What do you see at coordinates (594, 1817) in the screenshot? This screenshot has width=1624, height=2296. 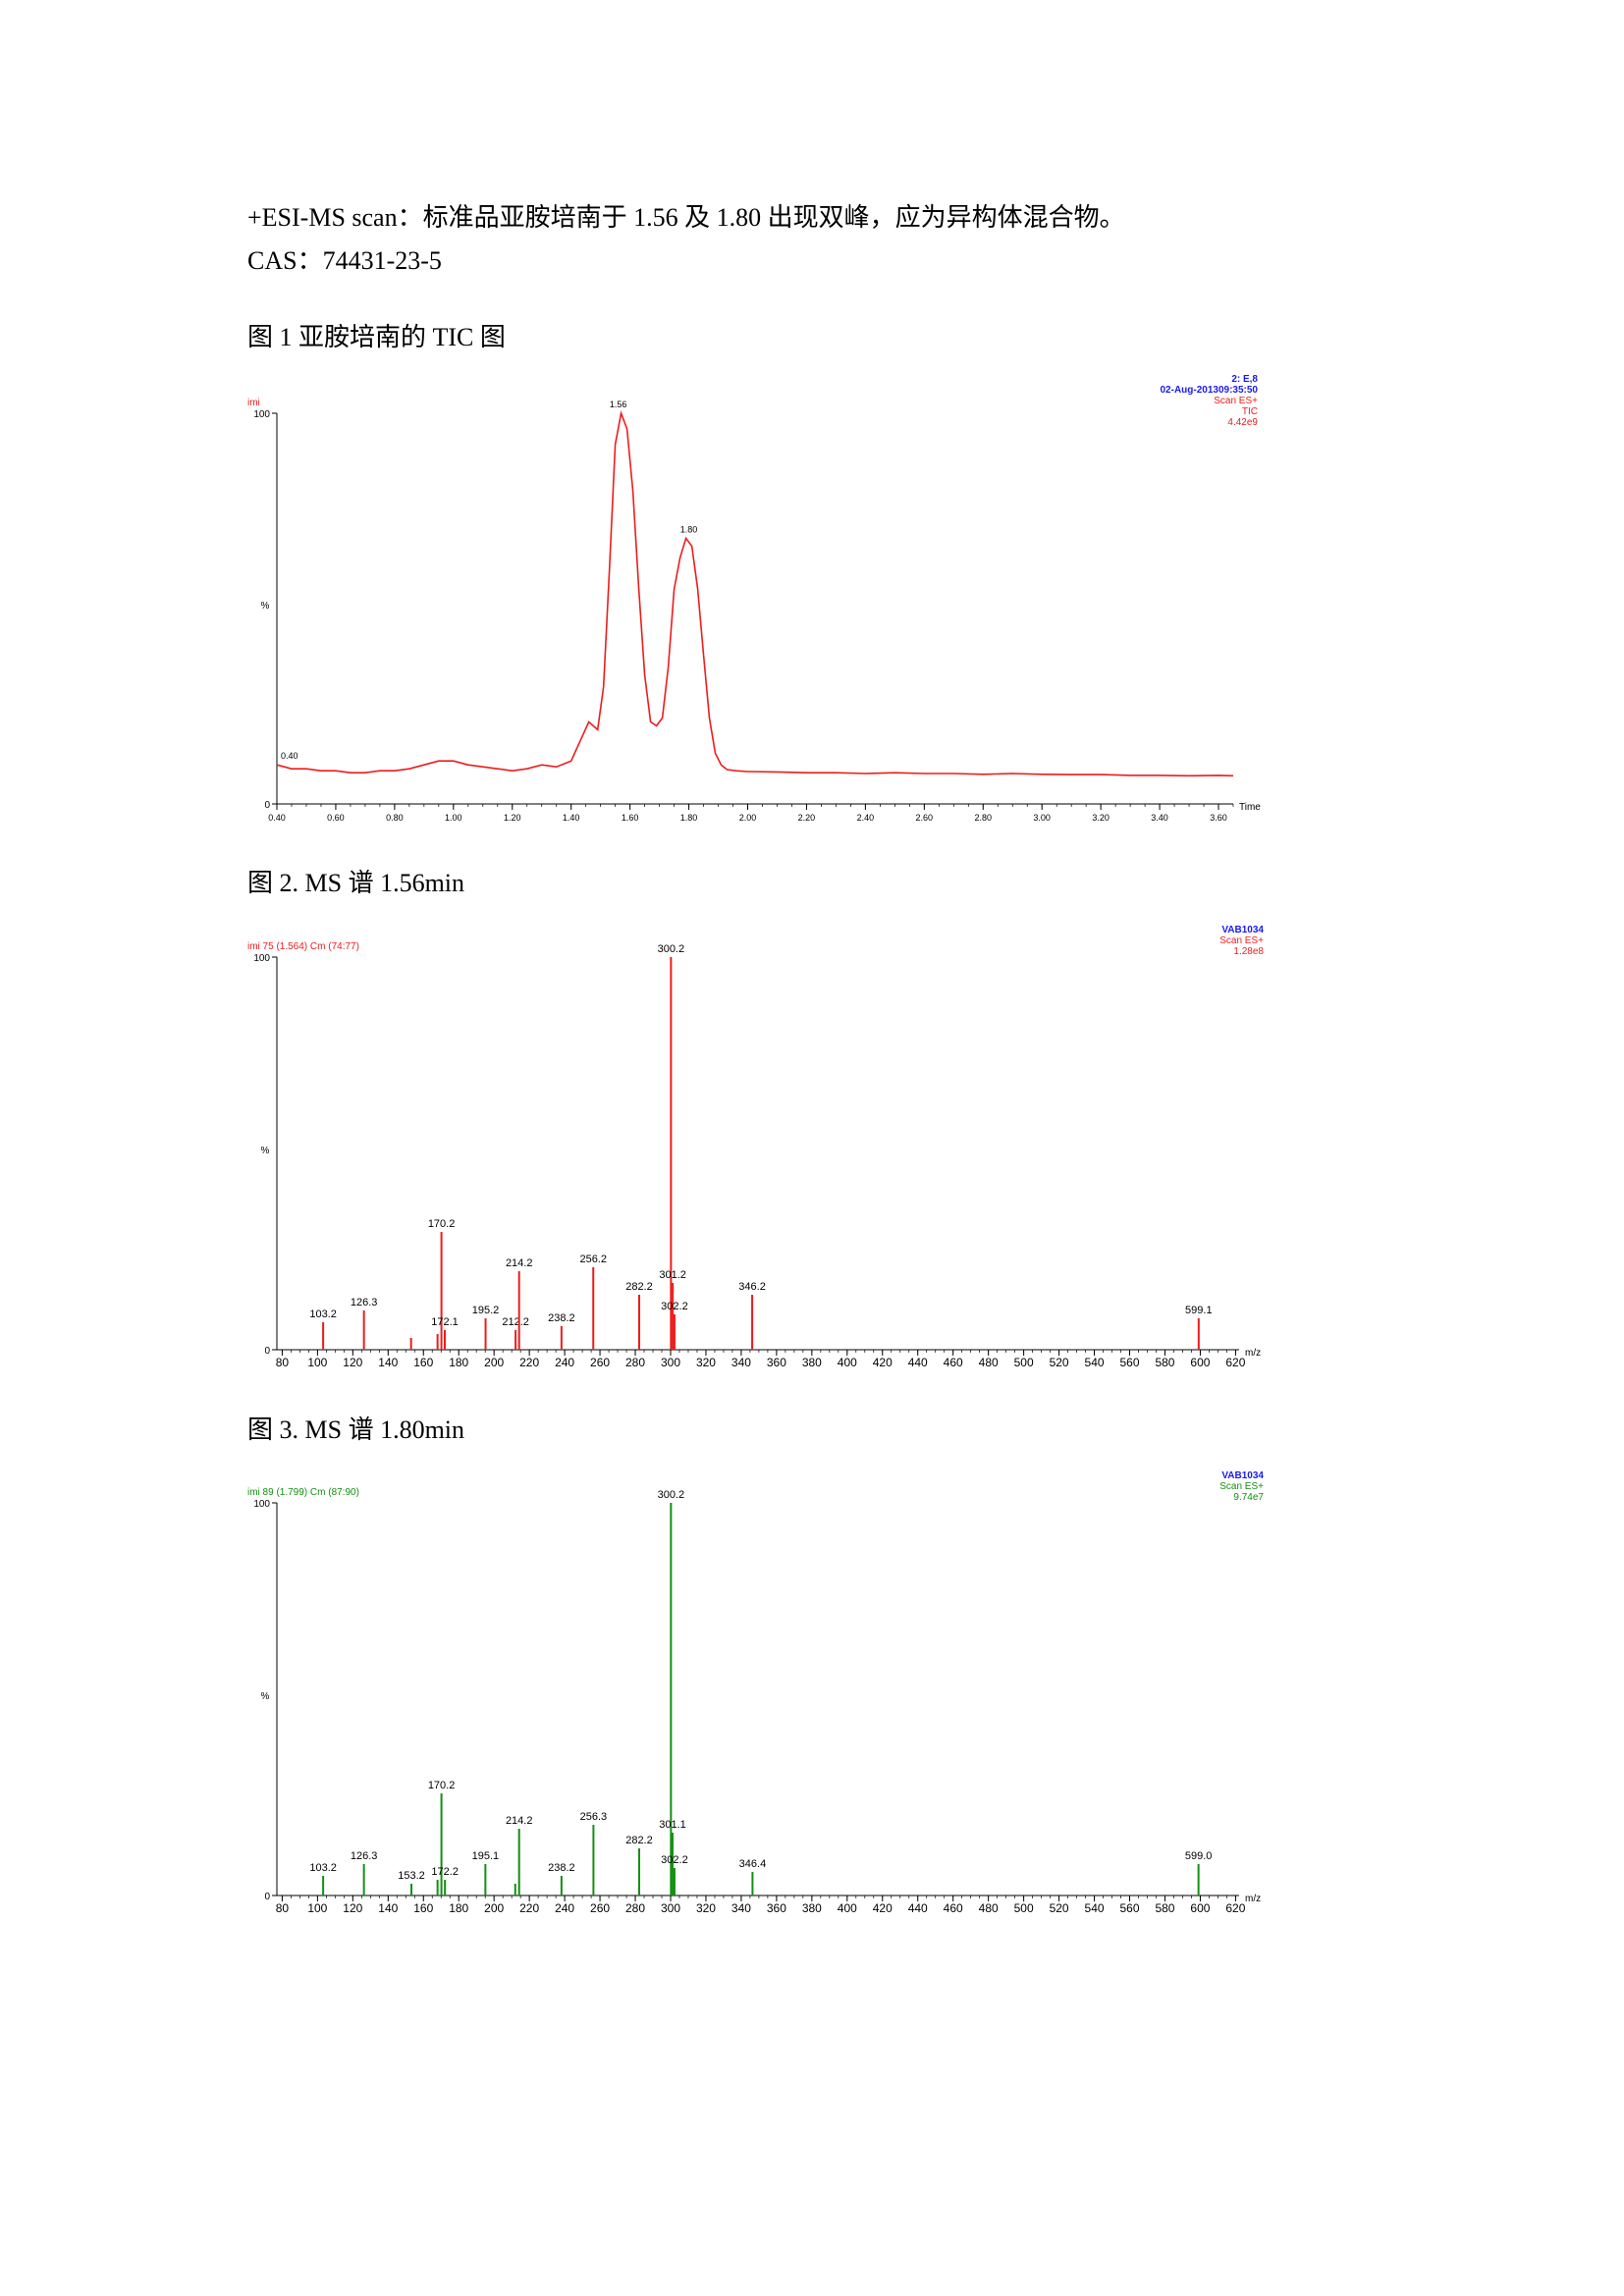 I see `peak-label: 256.3` at bounding box center [594, 1817].